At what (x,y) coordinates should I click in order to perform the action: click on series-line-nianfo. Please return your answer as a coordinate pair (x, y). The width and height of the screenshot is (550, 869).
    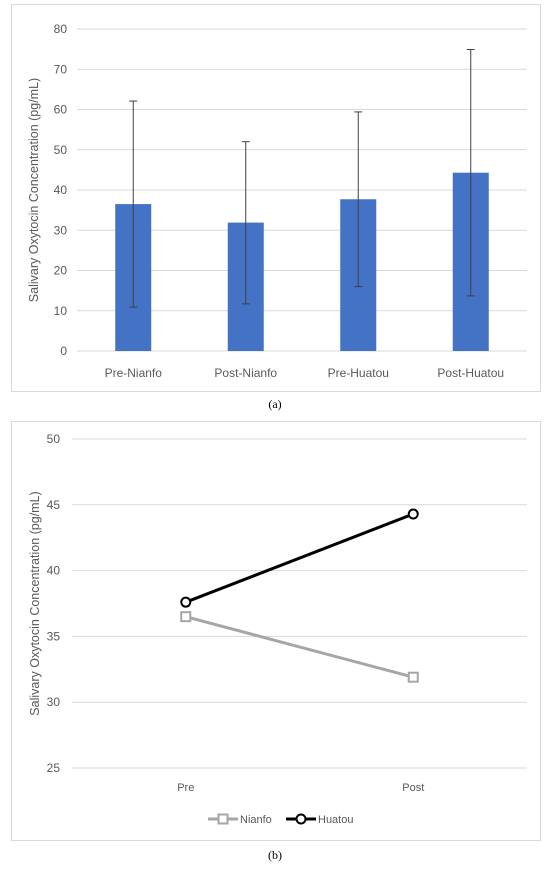
    Looking at the image, I should click on (299, 647).